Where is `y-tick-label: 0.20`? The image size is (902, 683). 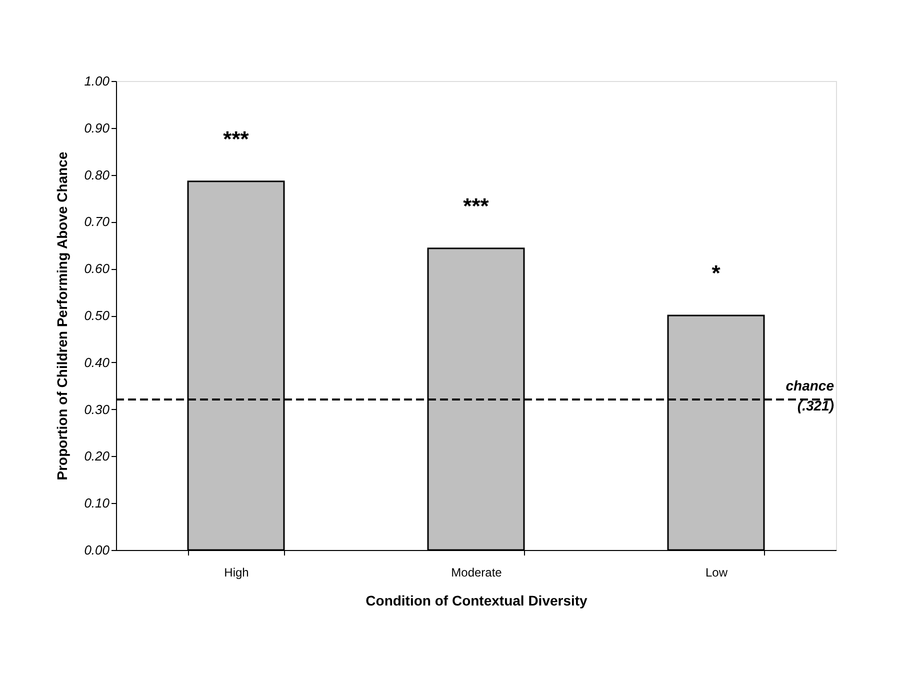 y-tick-label: 0.20 is located at coordinates (97, 456).